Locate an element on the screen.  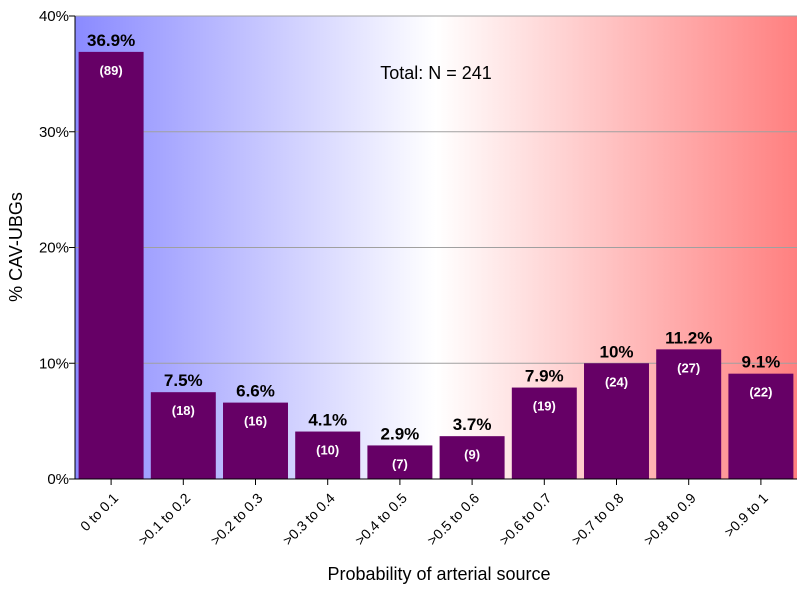
y-axis-label: % CAV-UBGs is located at coordinates (16, 247).